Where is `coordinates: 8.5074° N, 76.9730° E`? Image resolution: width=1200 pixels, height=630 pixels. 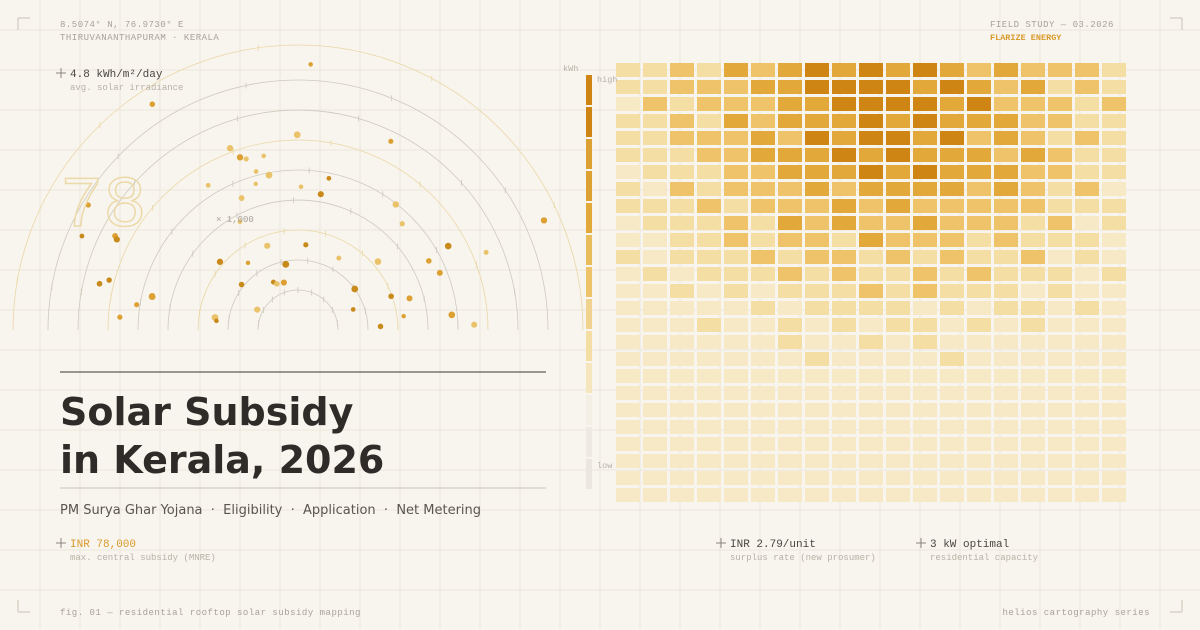 coordinates: 8.5074° N, 76.9730° E is located at coordinates (122, 25).